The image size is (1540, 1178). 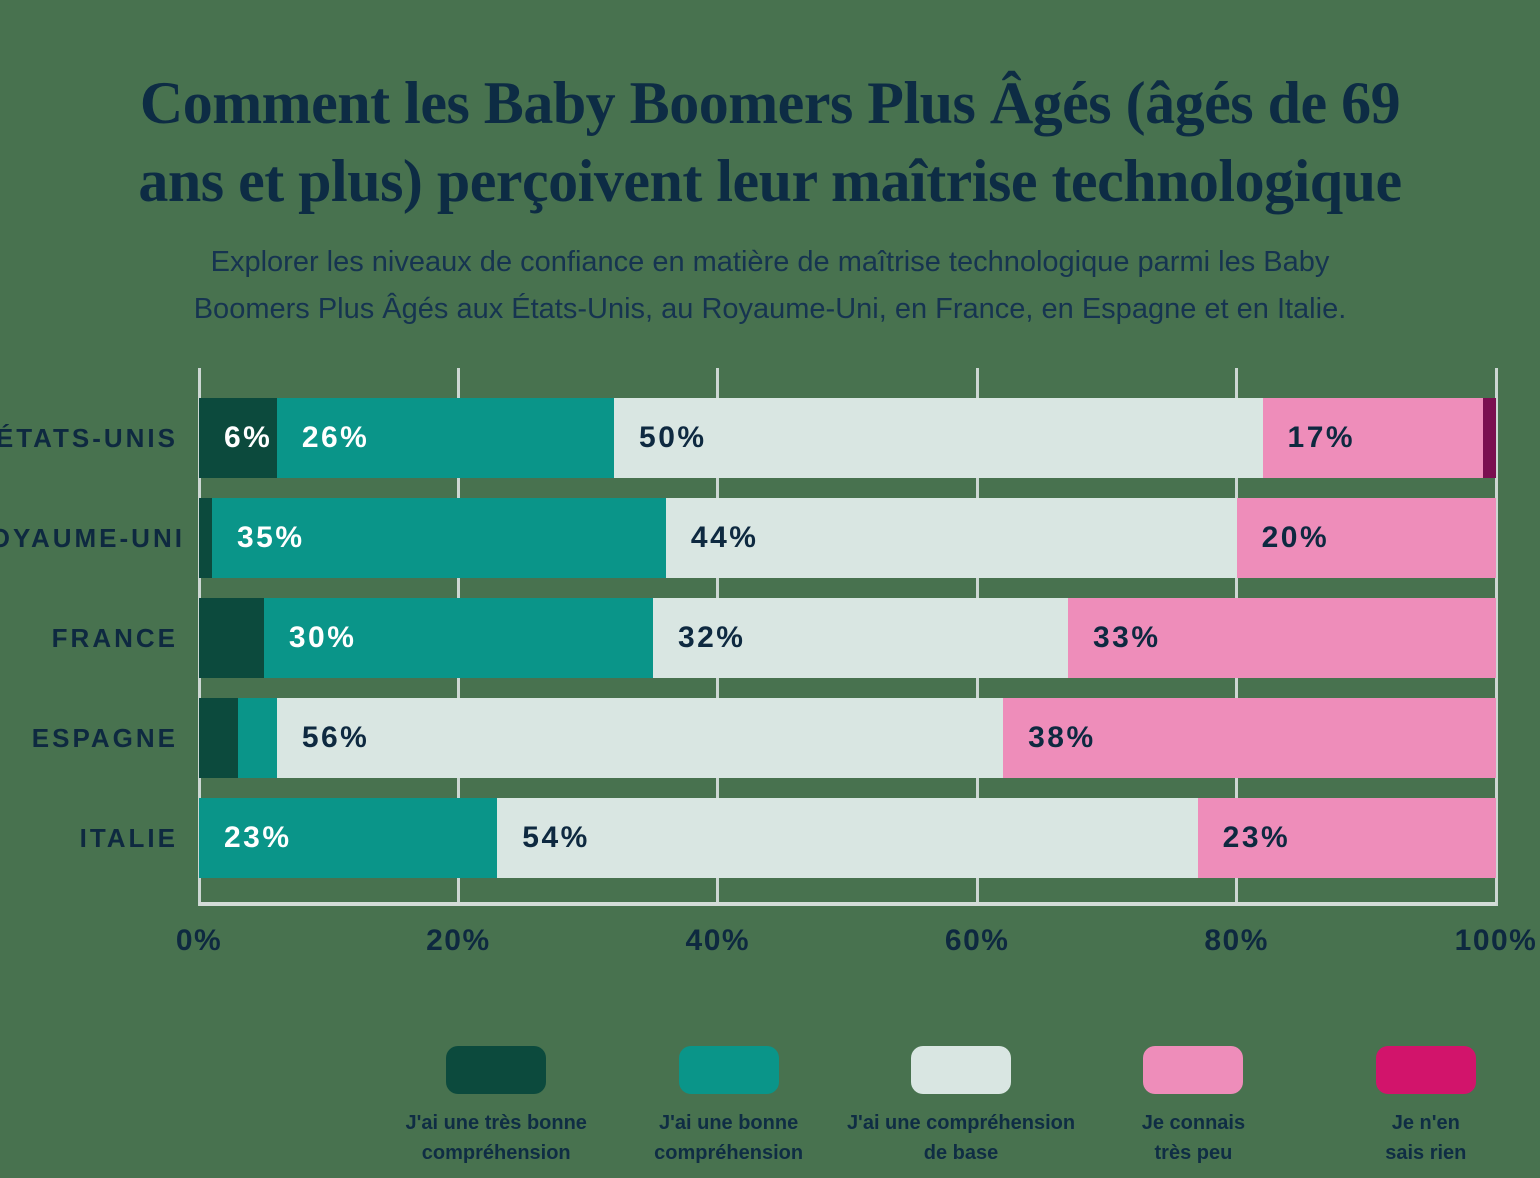 What do you see at coordinates (728, 1107) in the screenshot?
I see `legend-item: J'ai une bonne compréhension` at bounding box center [728, 1107].